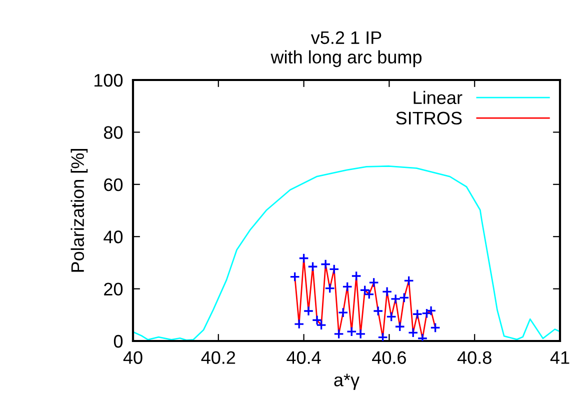 This screenshot has width=583, height=412. Describe the element at coordinates (303, 357) in the screenshot. I see `x-tick-label: 40.4` at that location.